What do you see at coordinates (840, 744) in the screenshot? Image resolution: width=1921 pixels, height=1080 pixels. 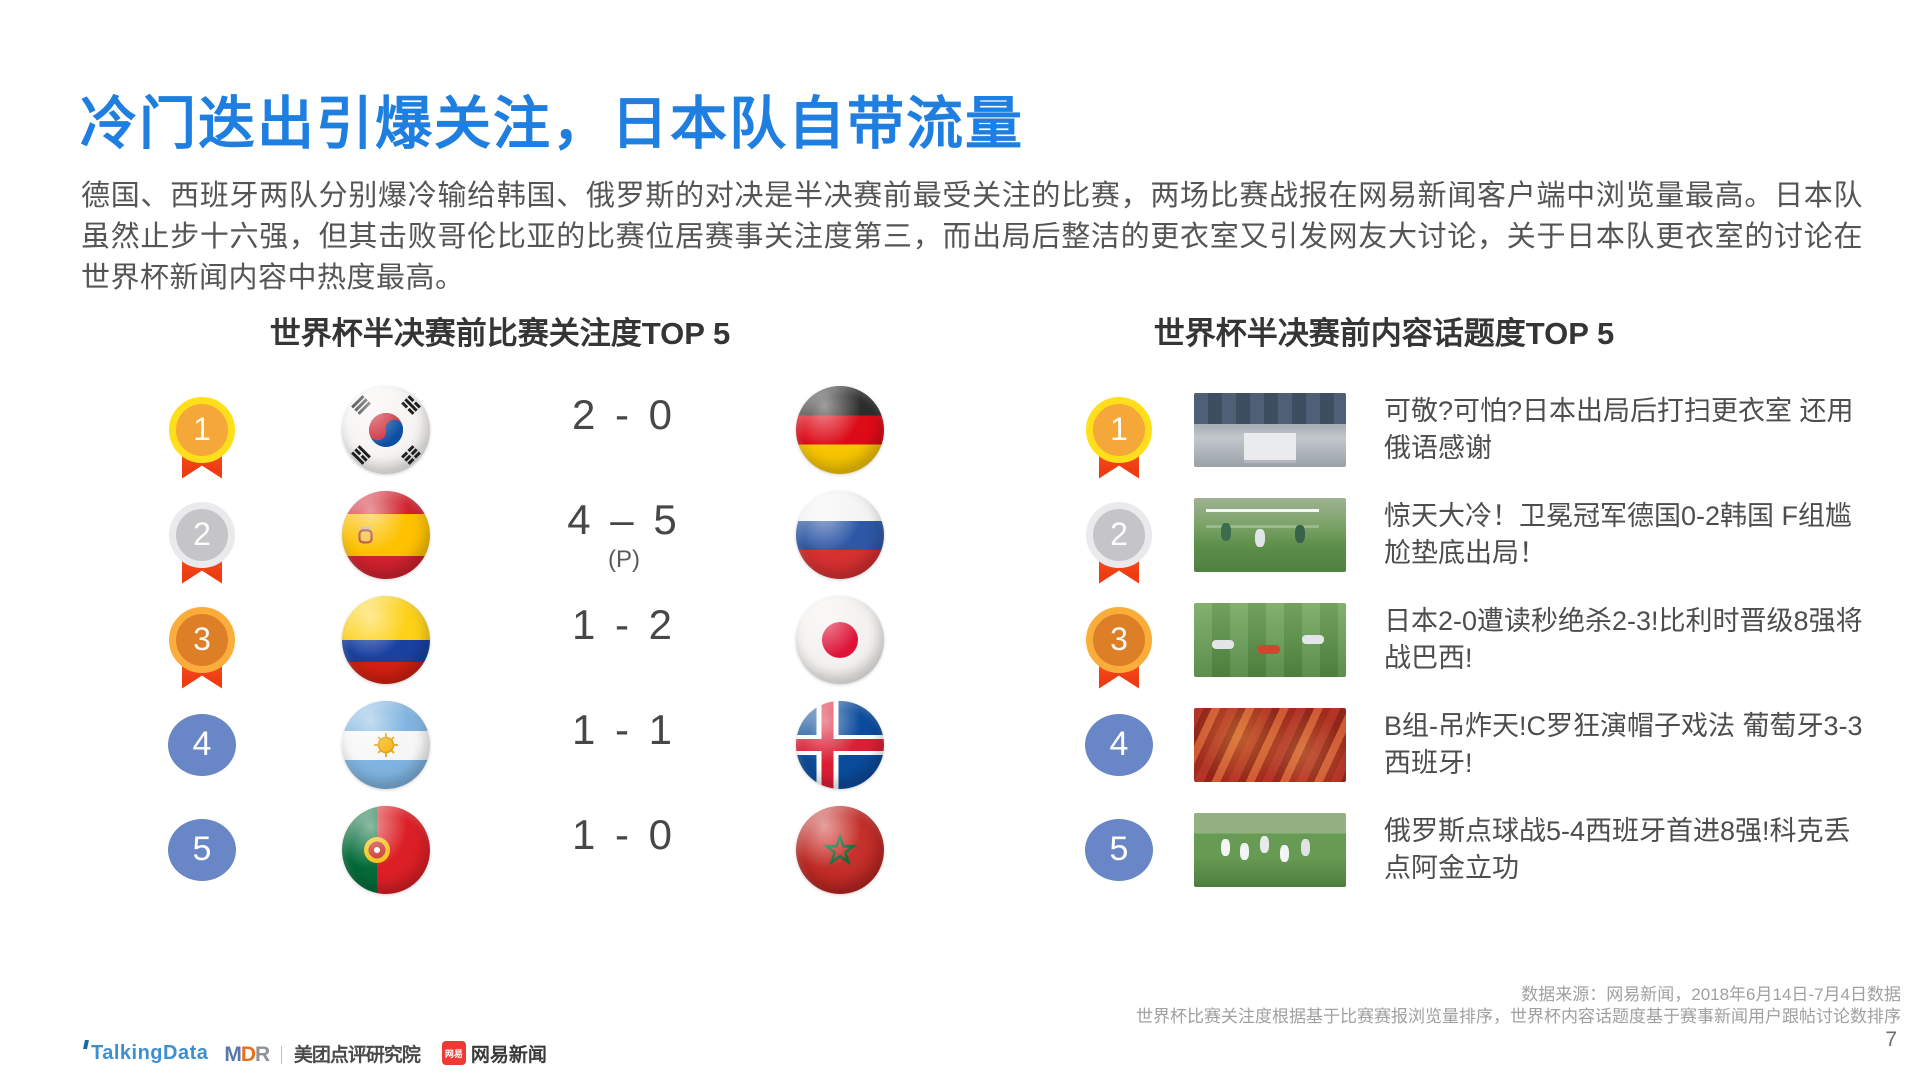 I see `iceland-flag` at bounding box center [840, 744].